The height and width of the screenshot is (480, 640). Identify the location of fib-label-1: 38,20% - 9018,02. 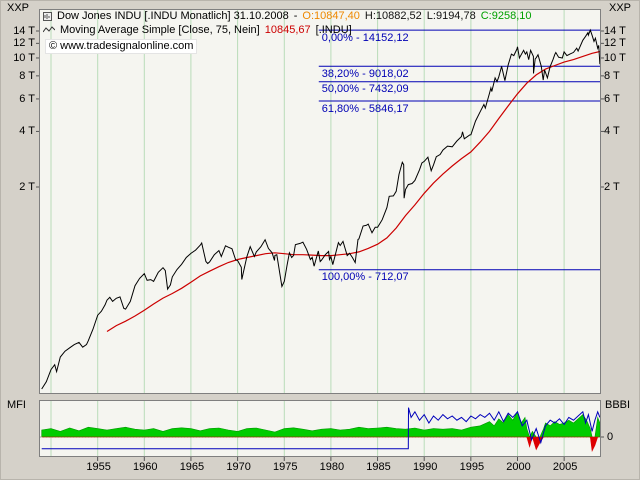
(365, 73).